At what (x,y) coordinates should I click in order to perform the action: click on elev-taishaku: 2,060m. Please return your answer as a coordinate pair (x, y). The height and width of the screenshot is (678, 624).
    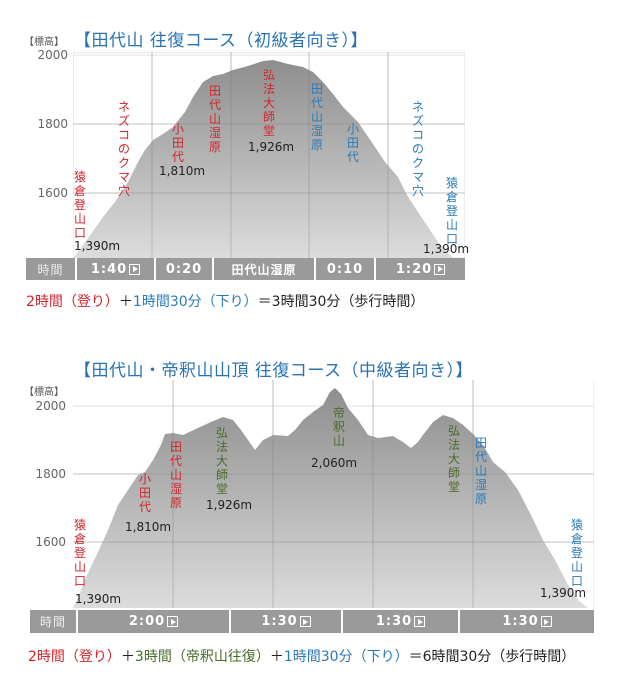
    Looking at the image, I should click on (334, 463).